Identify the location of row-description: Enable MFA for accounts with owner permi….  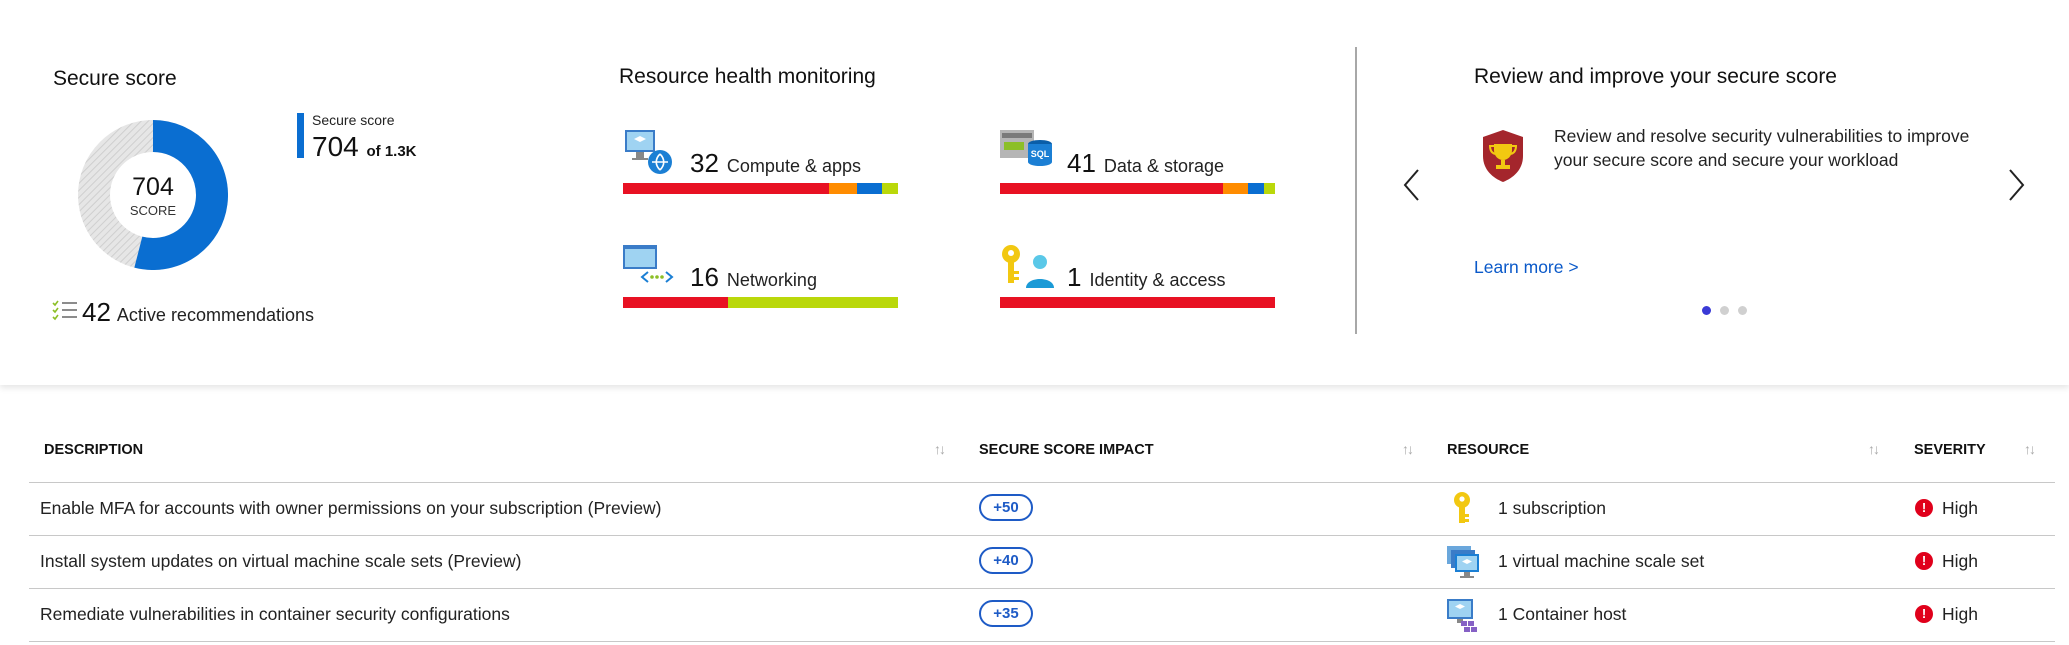
(351, 508).